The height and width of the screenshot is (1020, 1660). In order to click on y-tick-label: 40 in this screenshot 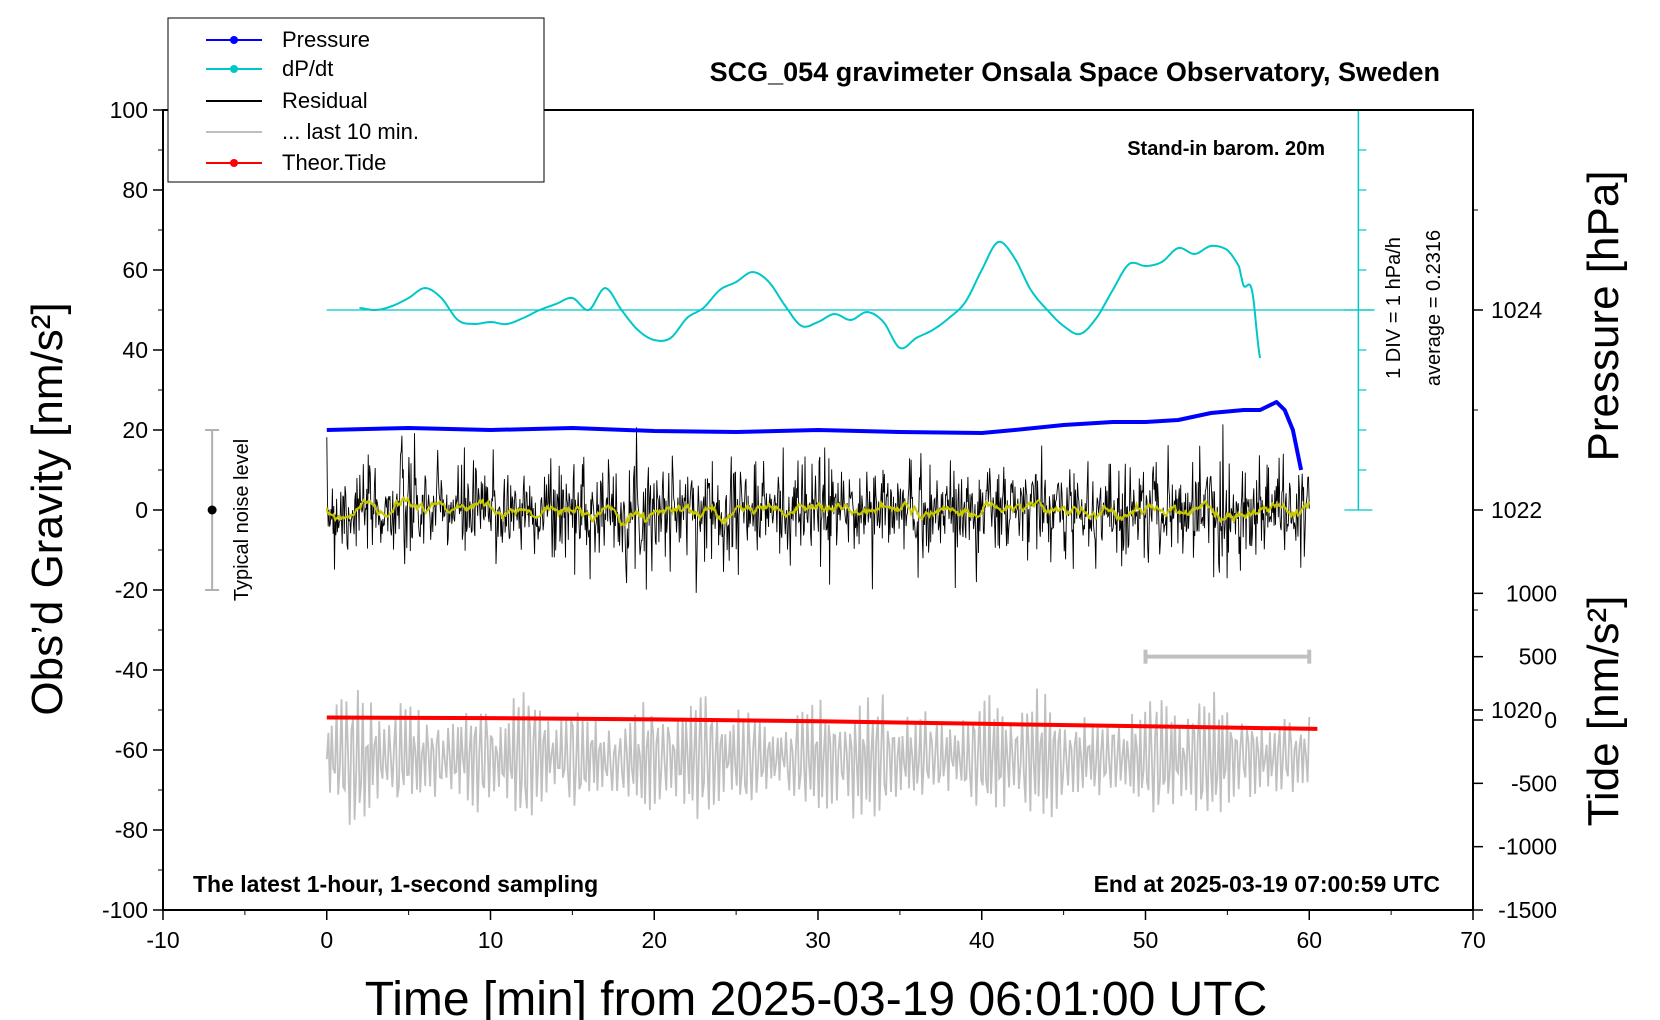, I will do `click(135, 350)`.